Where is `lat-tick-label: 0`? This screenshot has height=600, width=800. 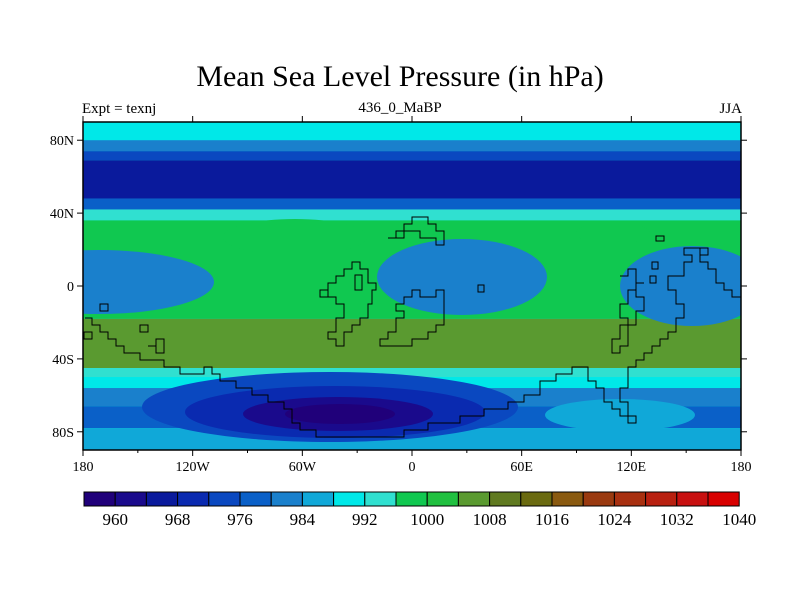 lat-tick-label: 0 is located at coordinates (70, 287).